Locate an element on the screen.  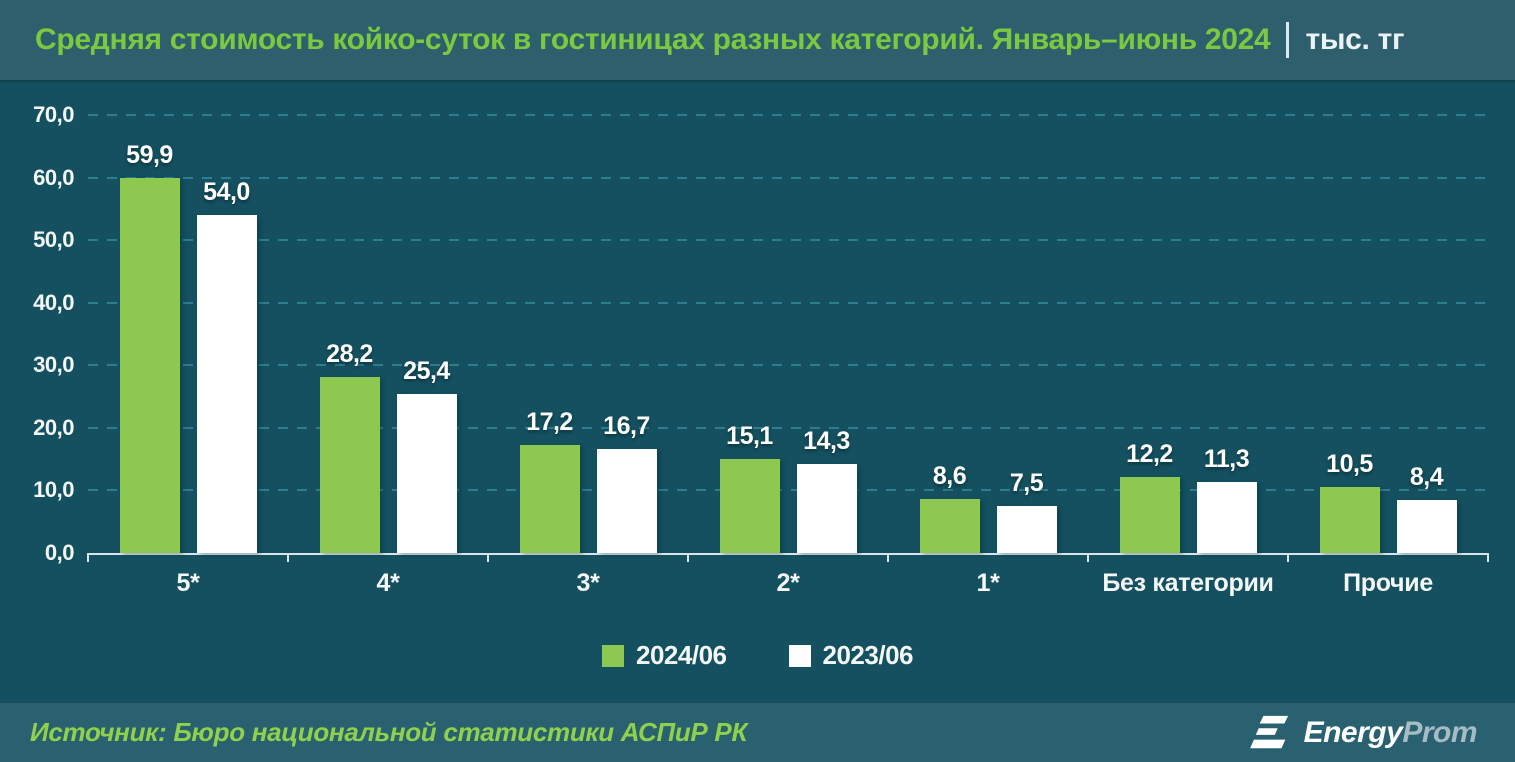
category-group: 28,2 25,4 is located at coordinates (388, 334).